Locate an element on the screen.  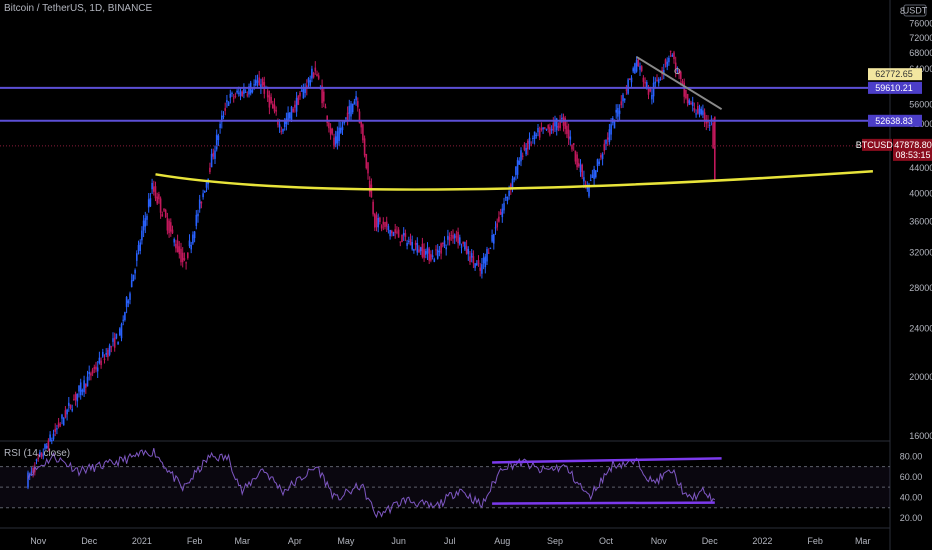
price-tick-label: 20000.00 is located at coordinates (920, 377).